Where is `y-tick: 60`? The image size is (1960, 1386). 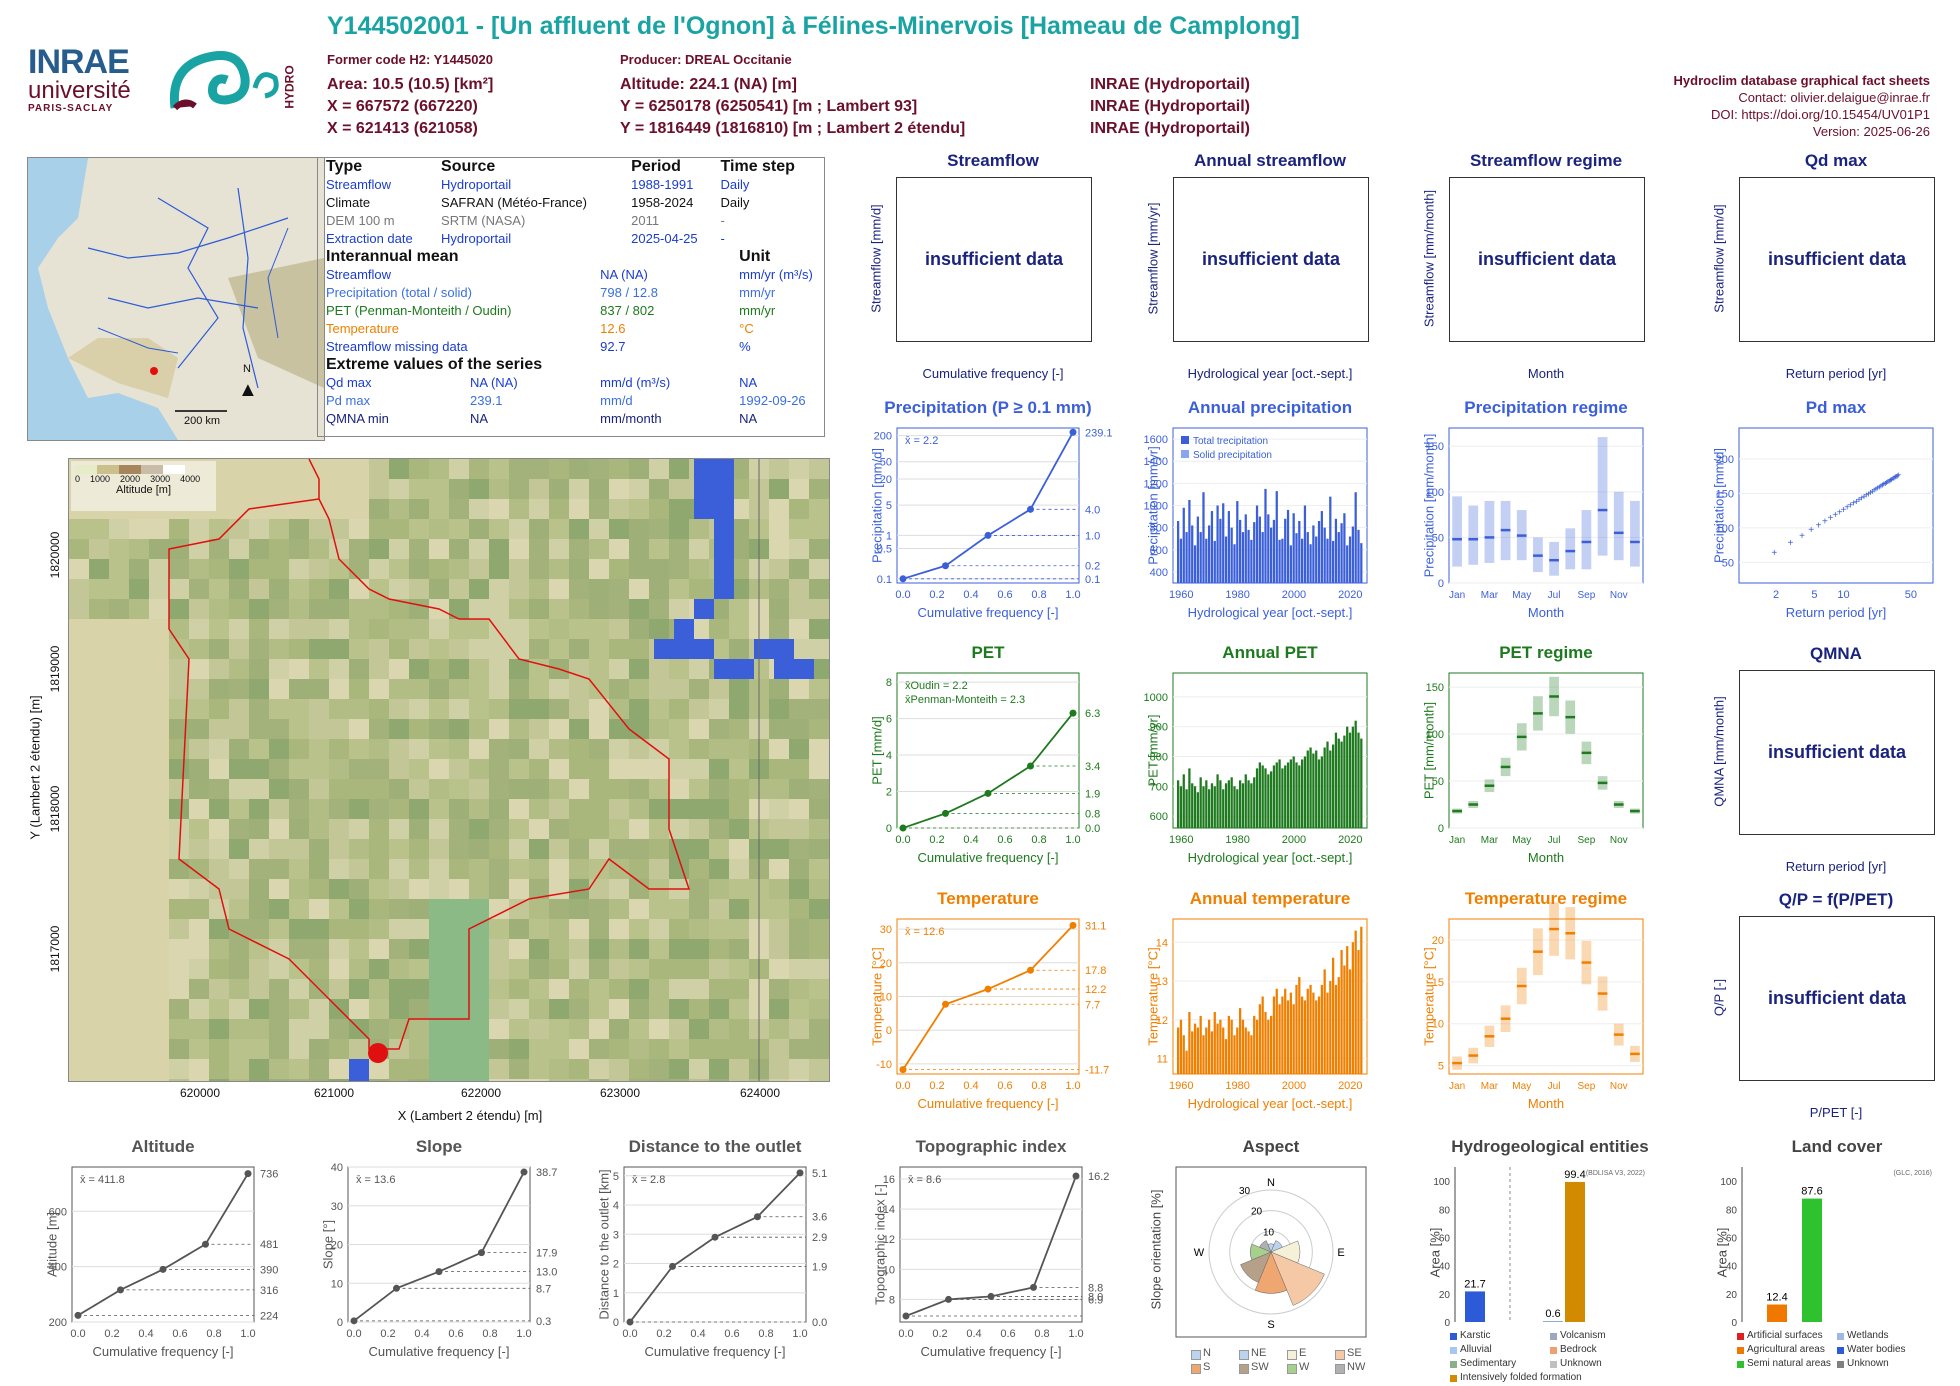
y-tick: 60 is located at coordinates (1445, 1238).